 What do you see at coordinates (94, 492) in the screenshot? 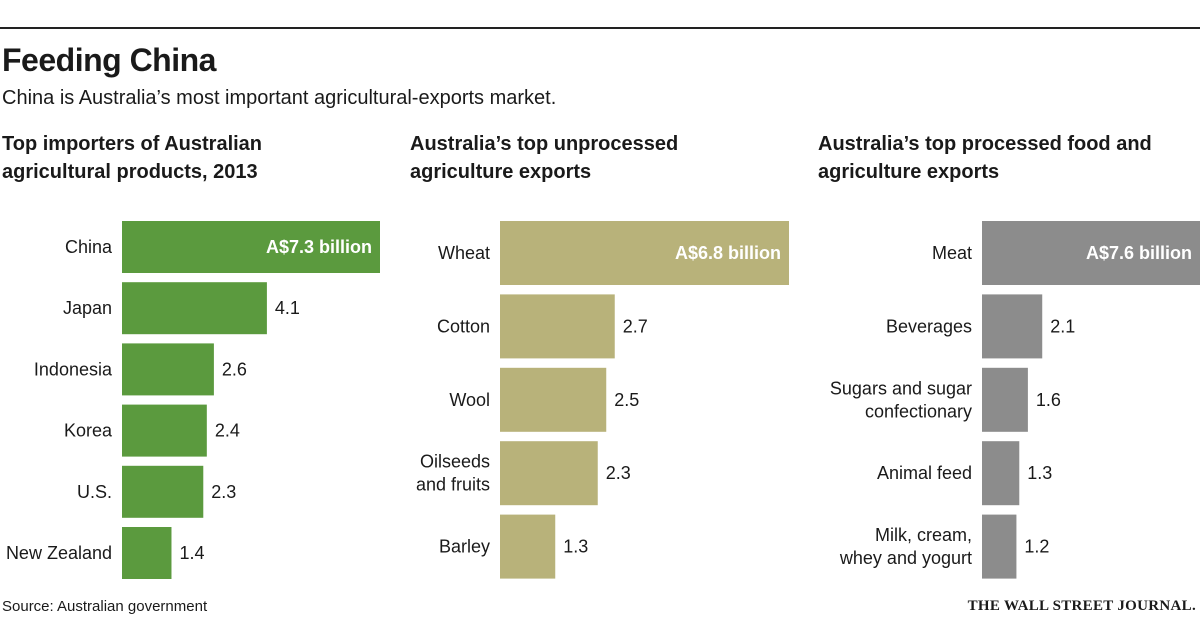
I see `importers-category-label-4: U.S.` at bounding box center [94, 492].